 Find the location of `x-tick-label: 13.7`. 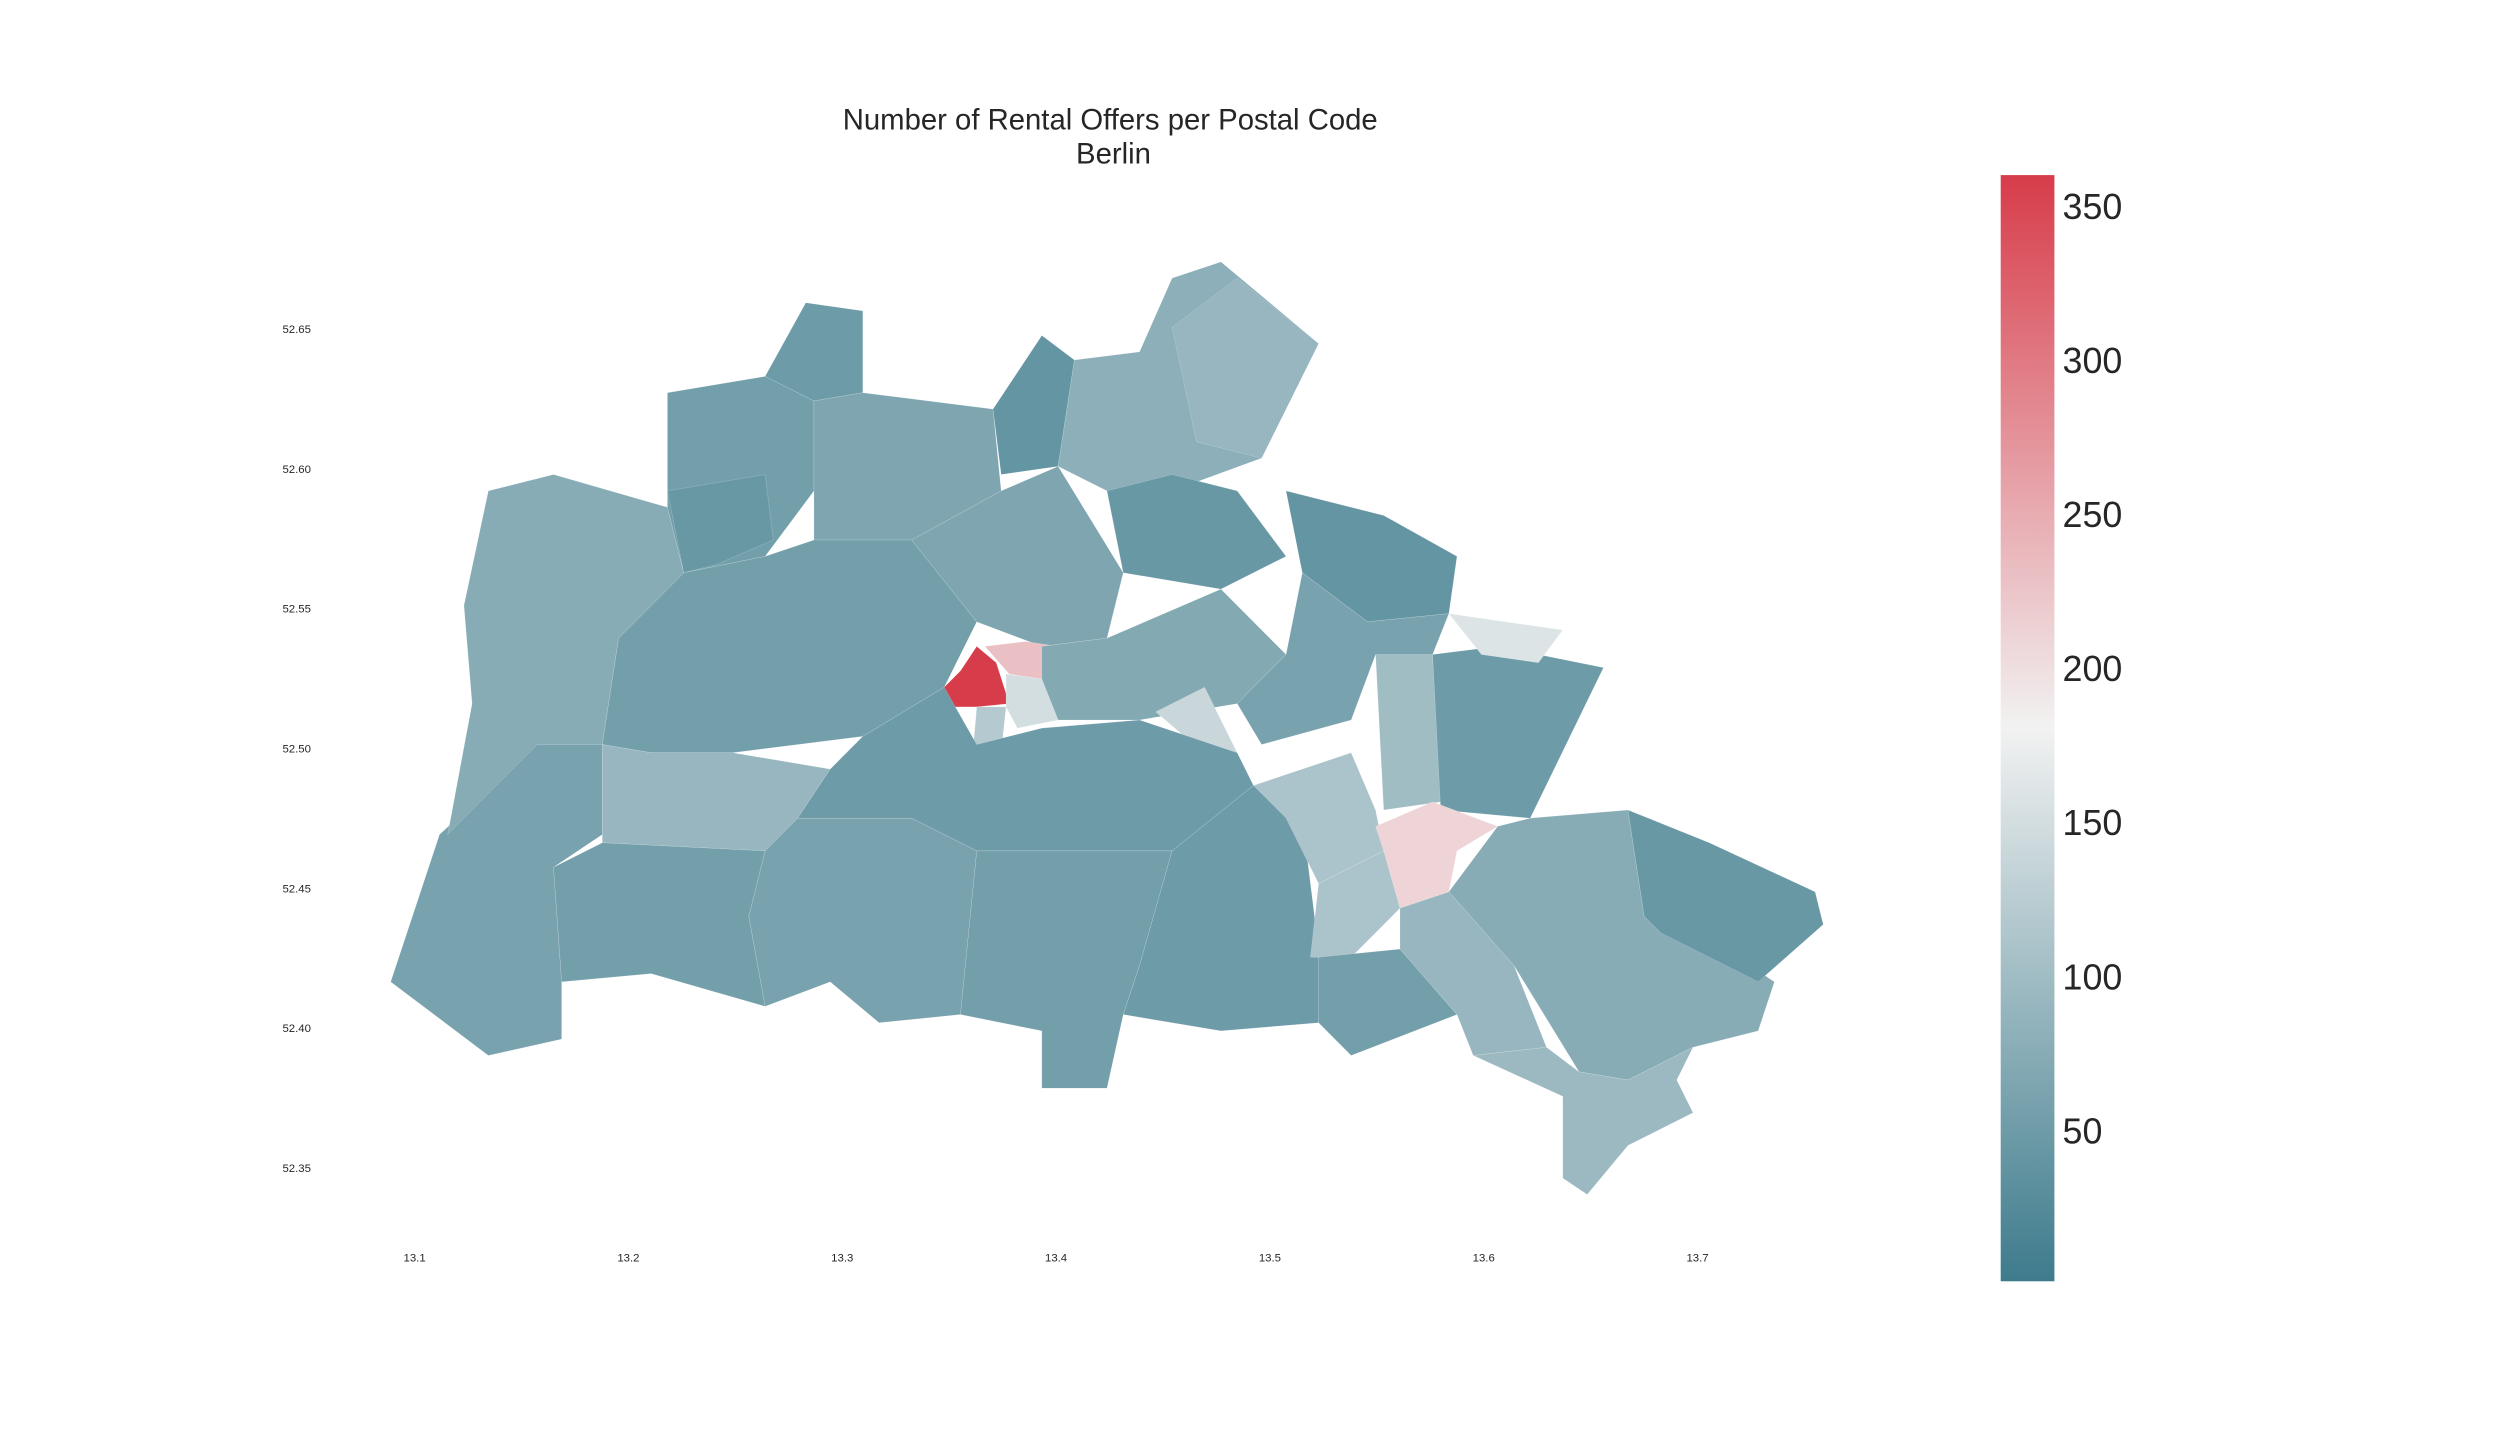

x-tick-label: 13.7 is located at coordinates (1697, 1259).